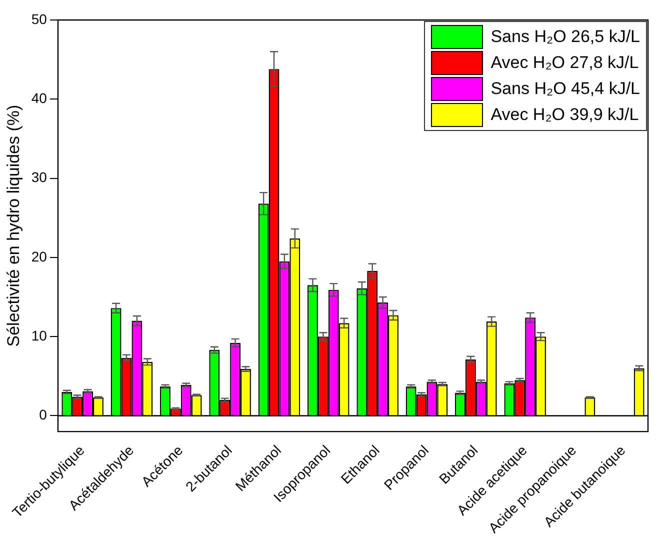 The width and height of the screenshot is (662, 540). I want to click on y-tick-label: 10, so click(39, 335).